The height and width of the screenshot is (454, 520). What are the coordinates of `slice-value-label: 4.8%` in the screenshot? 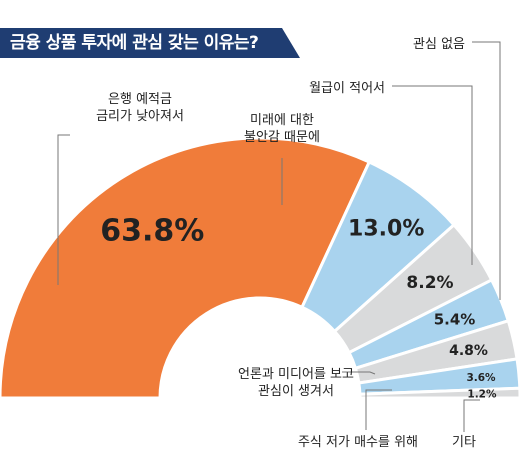 It's located at (468, 351).